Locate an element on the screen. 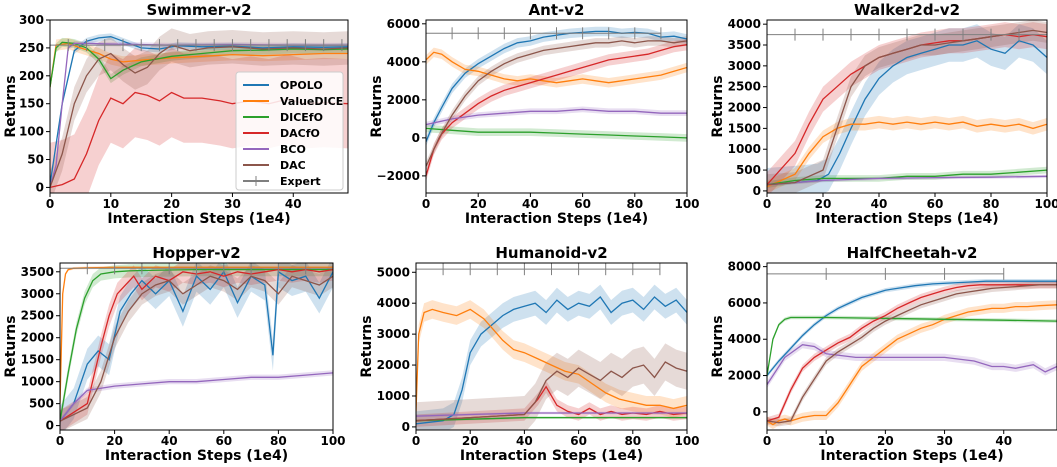 This screenshot has width=1057, height=467. legend-item-dac: DAC is located at coordinates (274, 165).